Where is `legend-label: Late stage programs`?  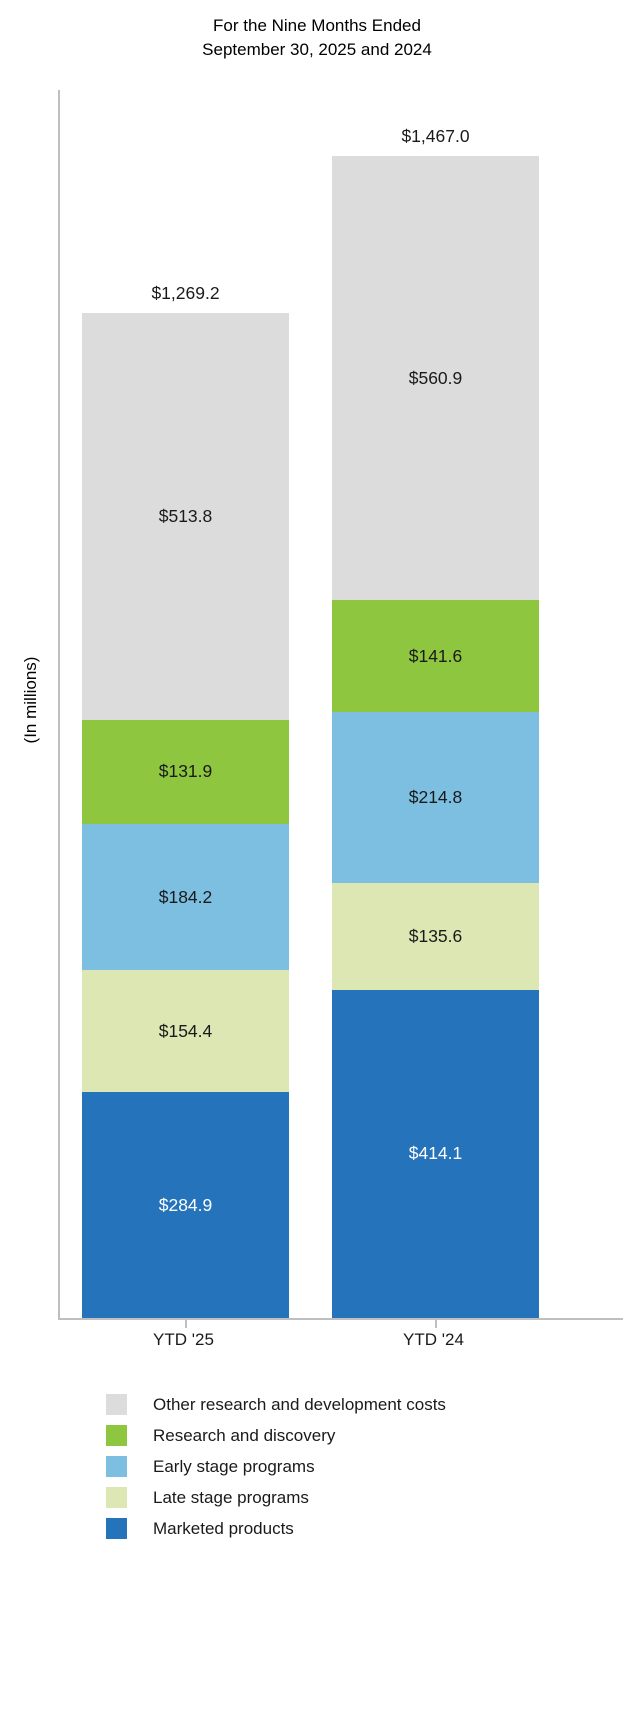
legend-label: Late stage programs is located at coordinates (231, 1497).